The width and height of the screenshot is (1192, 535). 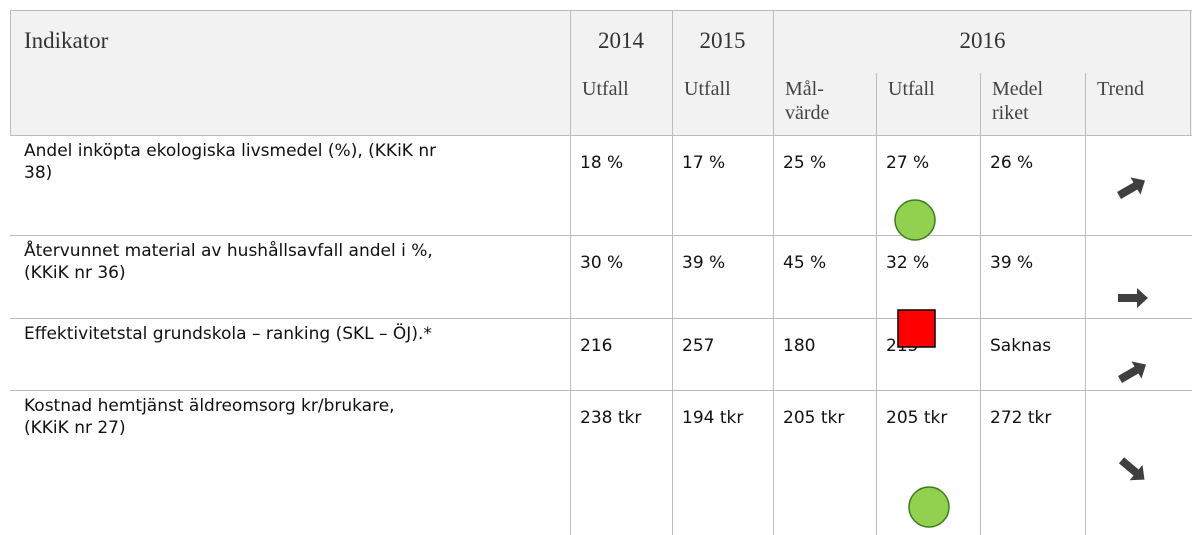 What do you see at coordinates (611, 418) in the screenshot?
I see `cell-value: 238 tkr` at bounding box center [611, 418].